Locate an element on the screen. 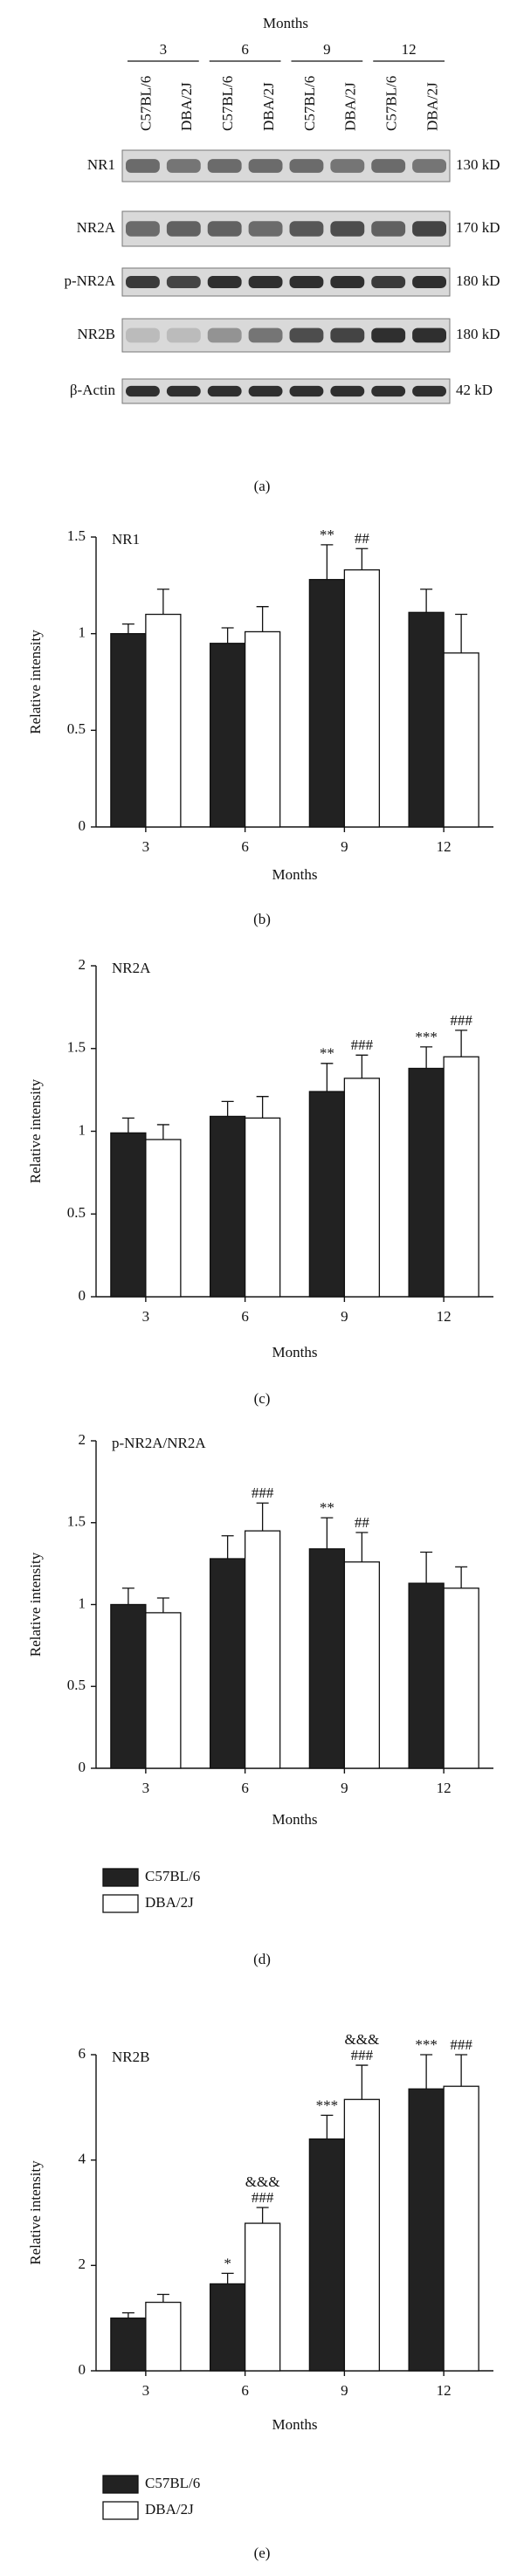 The height and width of the screenshot is (2576, 524). row-size: 130 kD is located at coordinates (478, 164).